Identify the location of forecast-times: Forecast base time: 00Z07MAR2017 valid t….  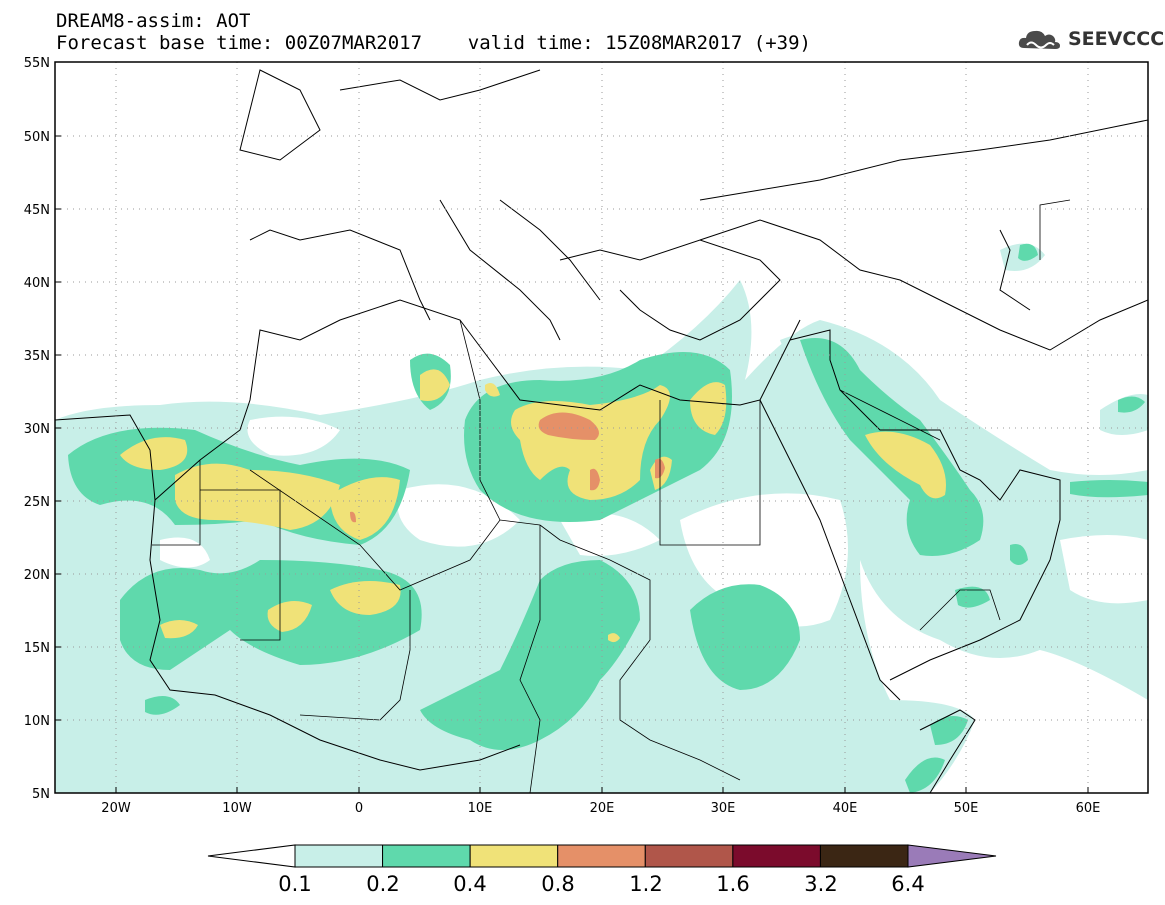
(433, 43).